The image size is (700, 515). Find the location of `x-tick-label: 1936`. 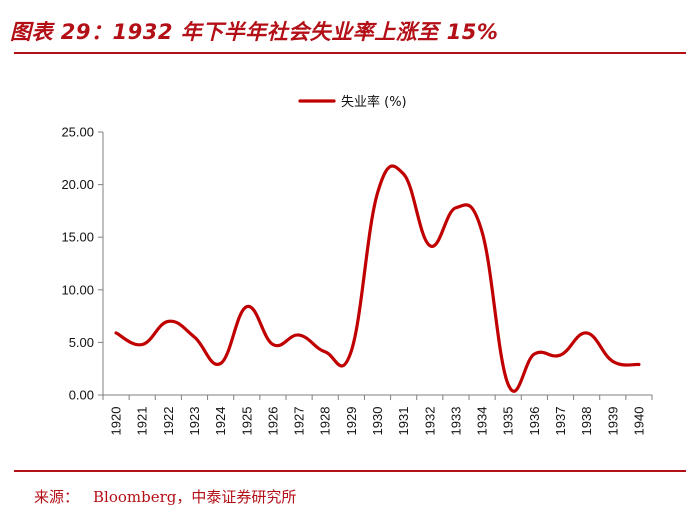

x-tick-label: 1936 is located at coordinates (534, 421).